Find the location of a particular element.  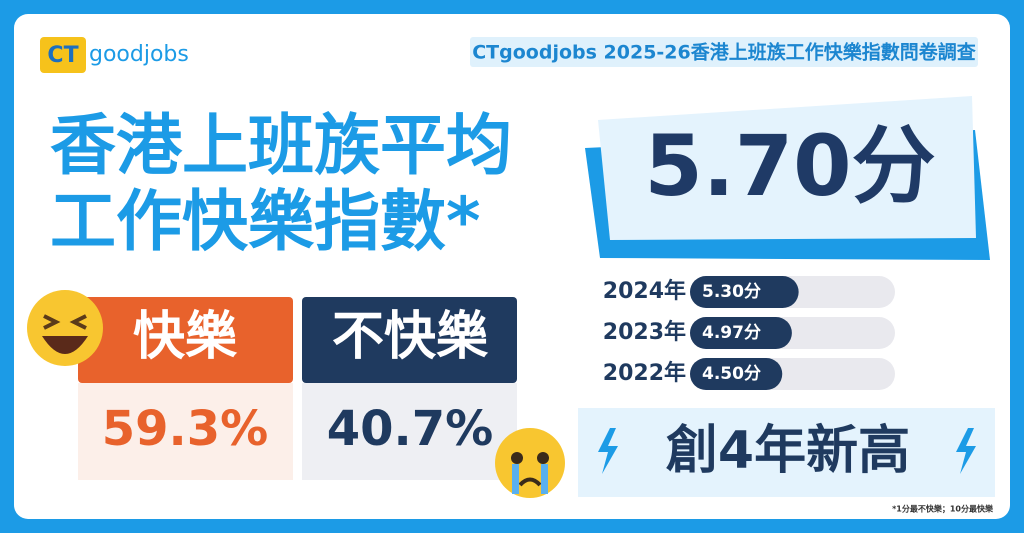

year-label: 2024年 is located at coordinates (644, 291).